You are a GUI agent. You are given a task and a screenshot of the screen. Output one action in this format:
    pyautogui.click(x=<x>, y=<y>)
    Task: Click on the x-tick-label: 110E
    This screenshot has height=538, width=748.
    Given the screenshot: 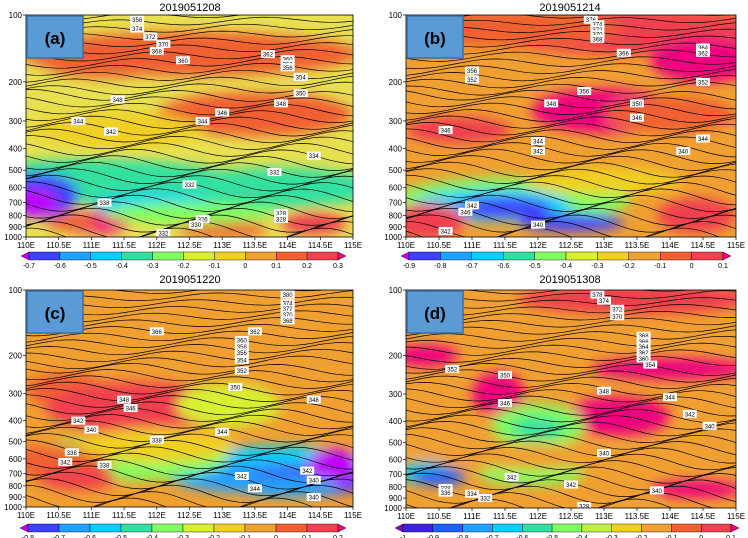 What is the action you would take?
    pyautogui.click(x=406, y=245)
    